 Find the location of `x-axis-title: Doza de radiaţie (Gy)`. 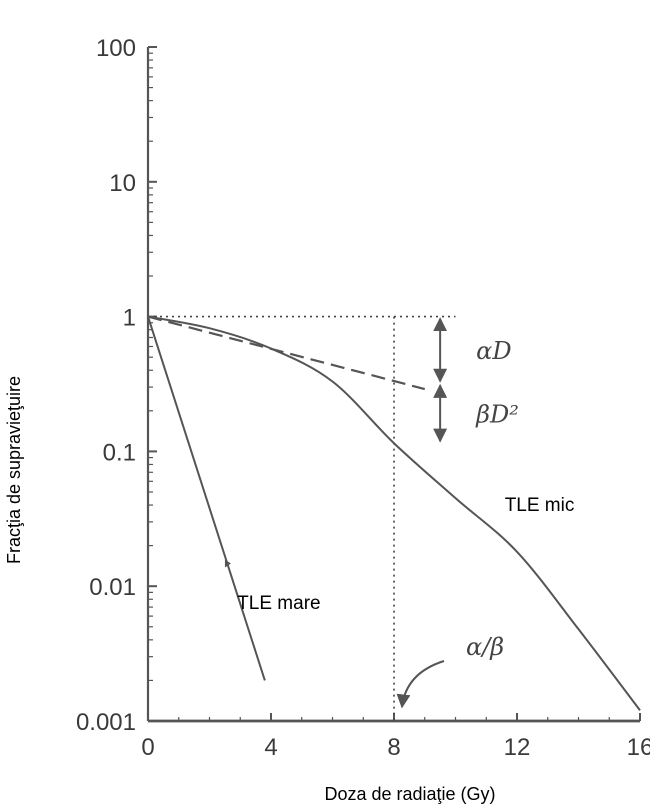

x-axis-title: Doza de radiaţie (Gy) is located at coordinates (409, 794).